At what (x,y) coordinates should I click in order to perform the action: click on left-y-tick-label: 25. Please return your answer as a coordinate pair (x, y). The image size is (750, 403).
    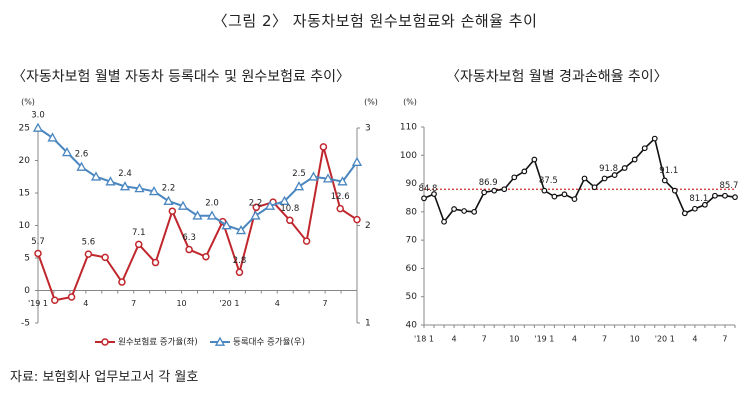
    Looking at the image, I should click on (24, 129).